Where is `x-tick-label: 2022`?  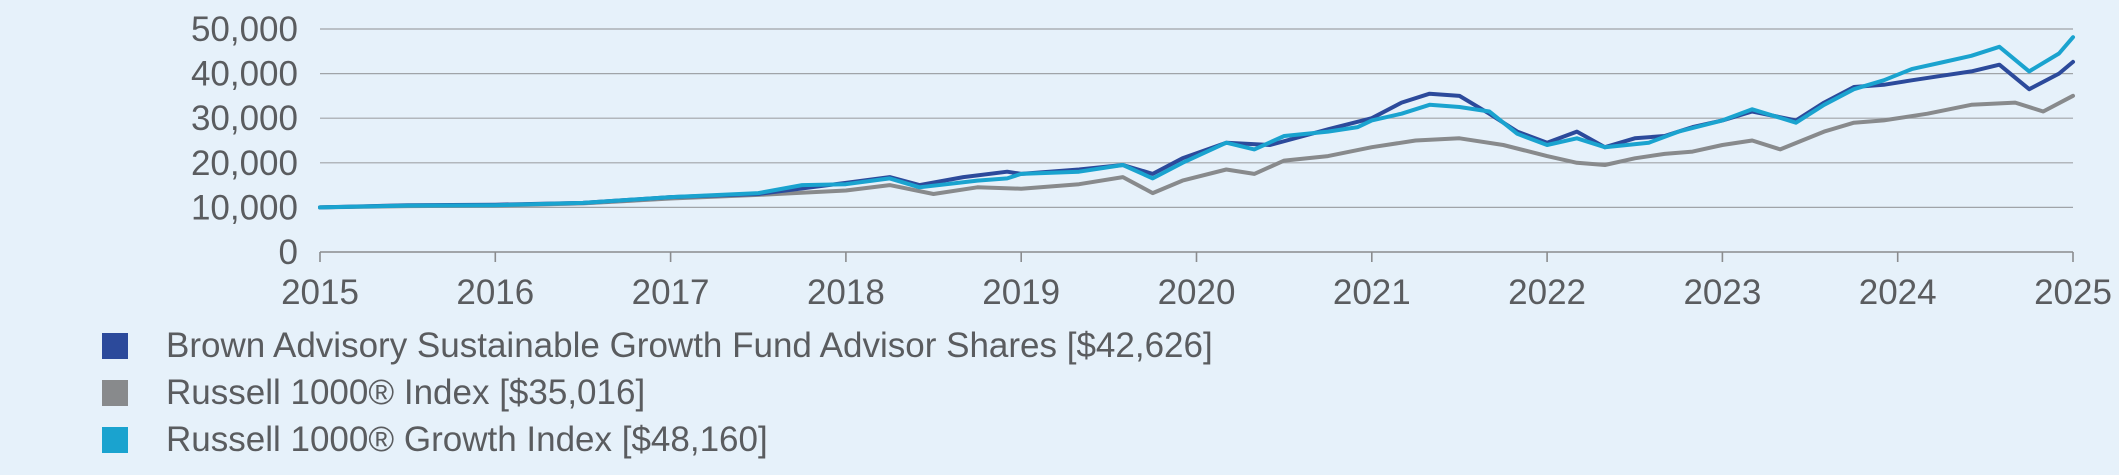
x-tick-label: 2022 is located at coordinates (1547, 292).